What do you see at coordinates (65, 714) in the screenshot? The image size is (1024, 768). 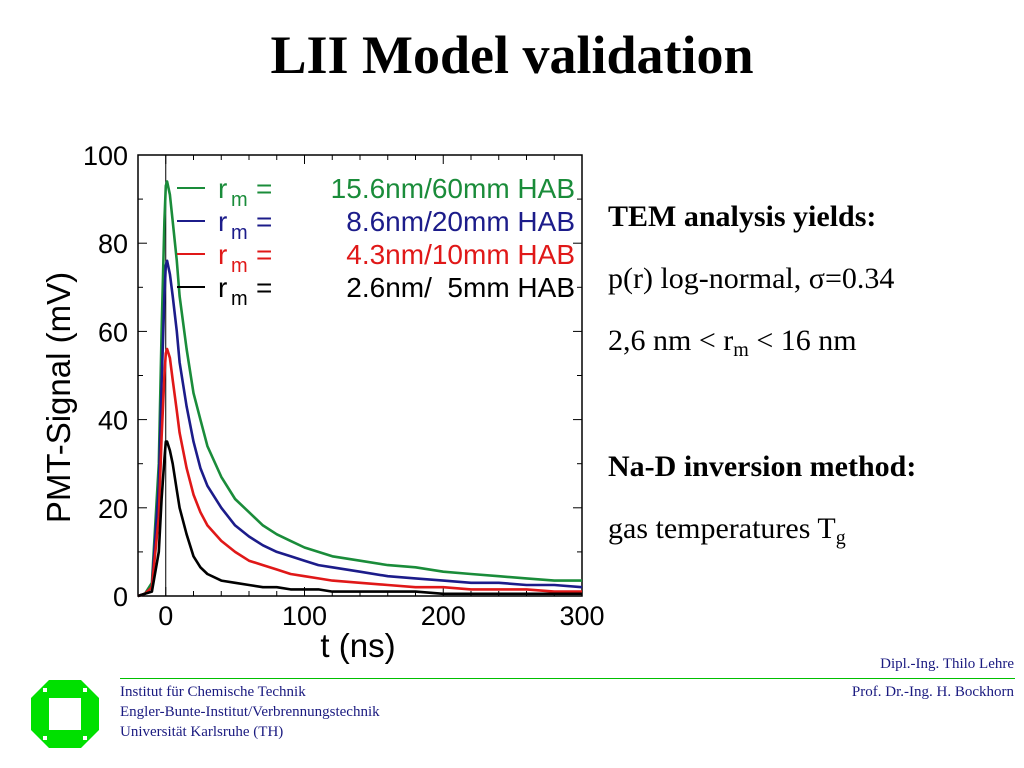 I see `university-logo-icon` at bounding box center [65, 714].